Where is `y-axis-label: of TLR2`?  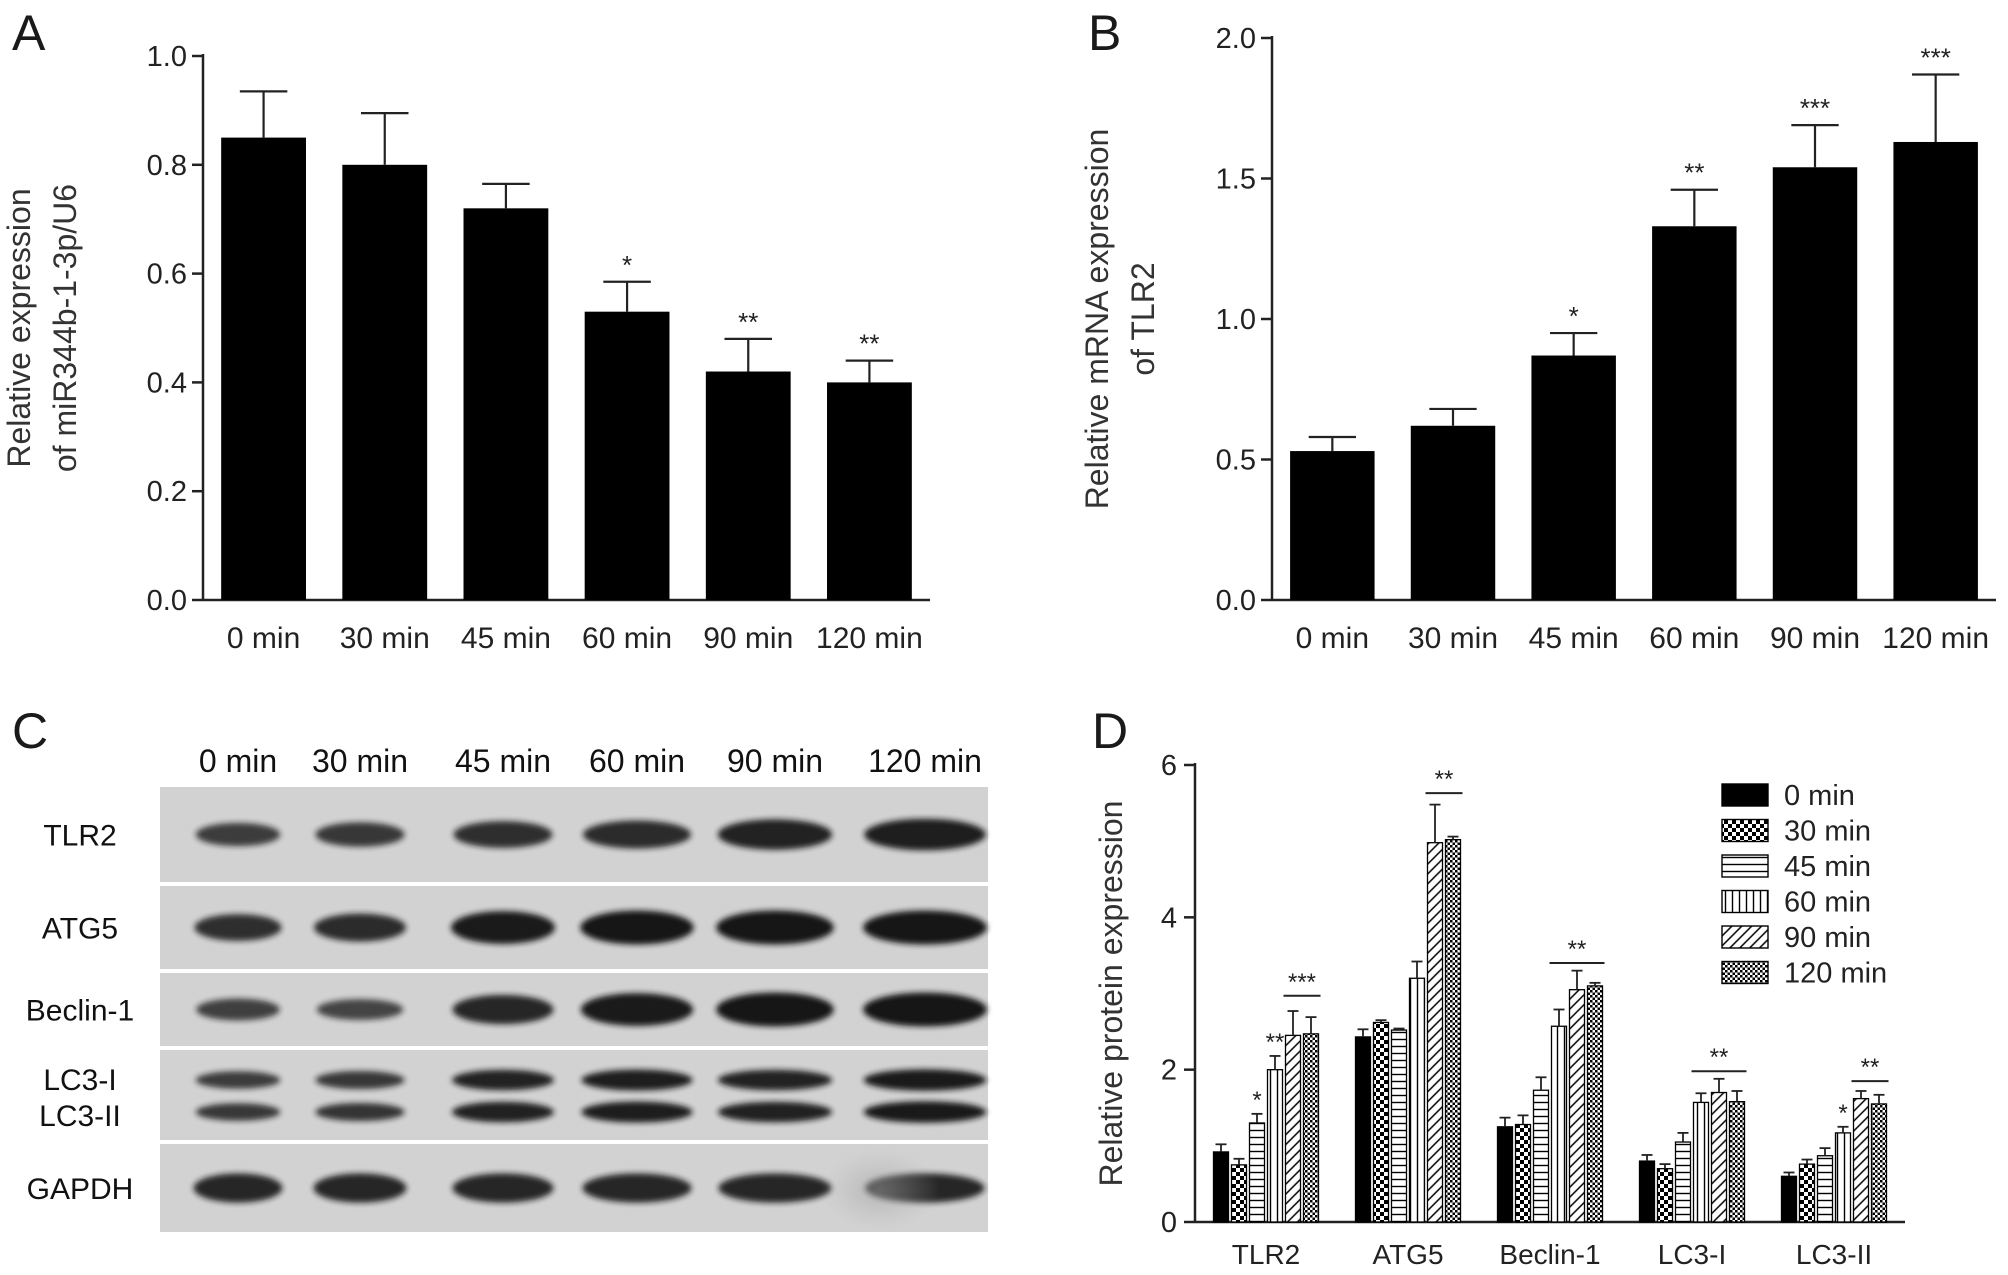 y-axis-label: of TLR2 is located at coordinates (1143, 318).